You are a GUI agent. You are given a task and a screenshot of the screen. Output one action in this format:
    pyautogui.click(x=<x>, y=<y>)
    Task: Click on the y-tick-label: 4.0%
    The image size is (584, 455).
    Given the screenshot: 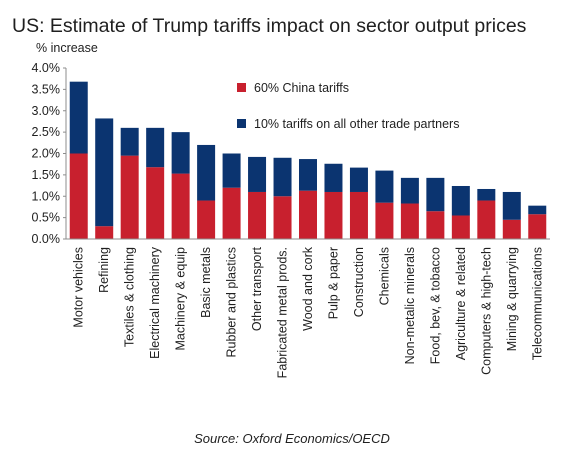 What is the action you would take?
    pyautogui.click(x=46, y=68)
    